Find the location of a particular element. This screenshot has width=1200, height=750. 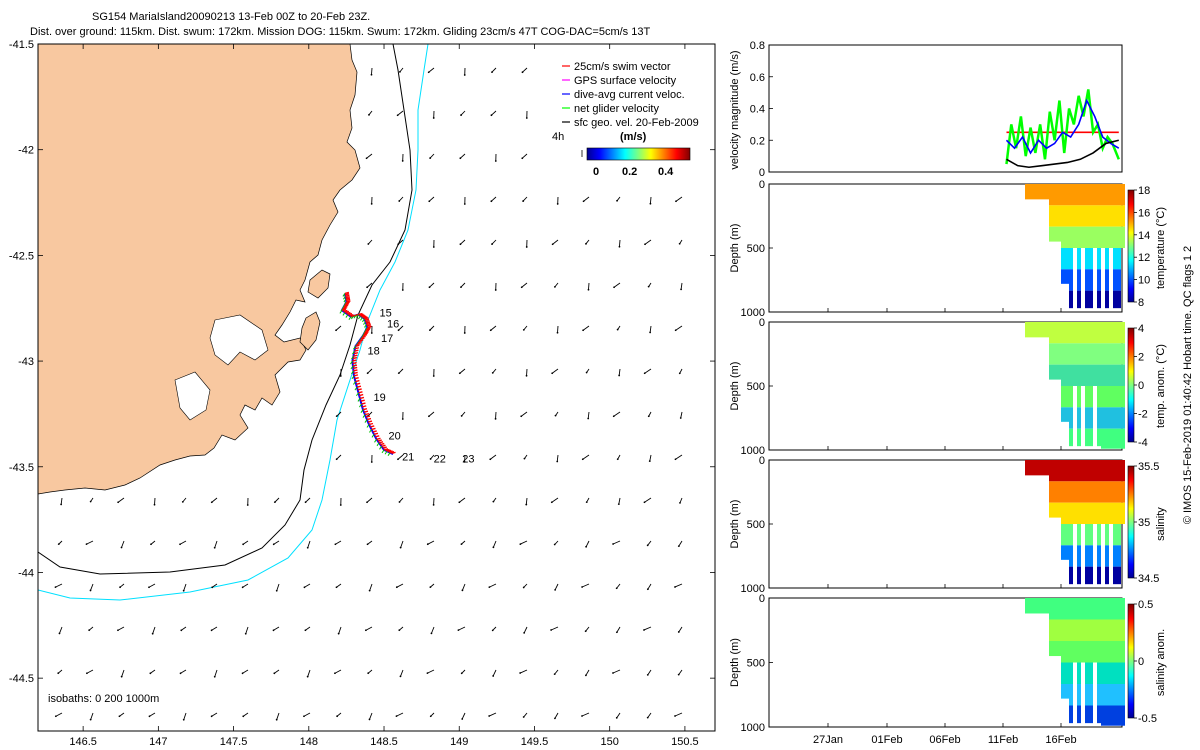

day-label: 16 is located at coordinates (393, 324).